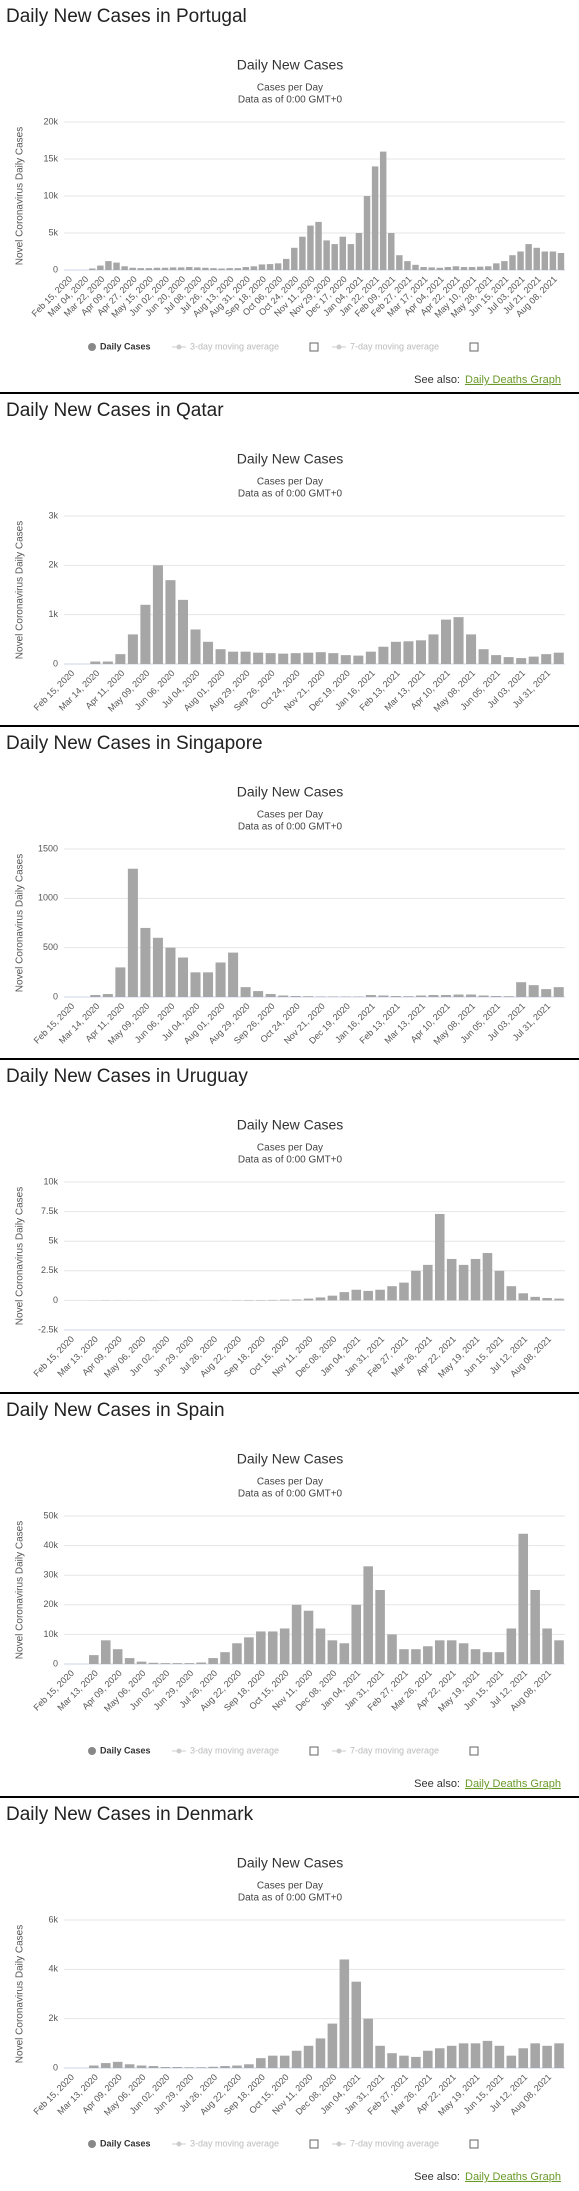 The width and height of the screenshot is (579, 2191). I want to click on y-tick-label: 15k, so click(50, 158).